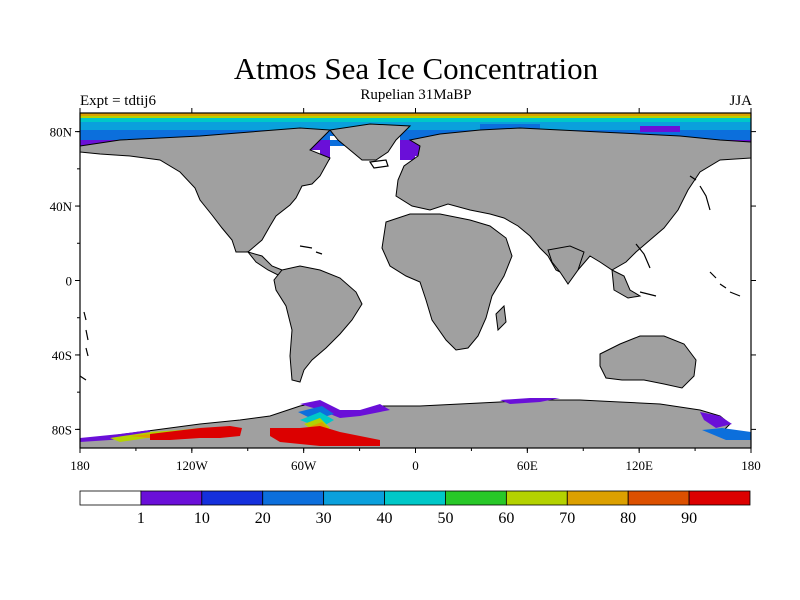 The width and height of the screenshot is (800, 600). Describe the element at coordinates (415, 133) in the screenshot. I see `arctic-band-blue` at that location.